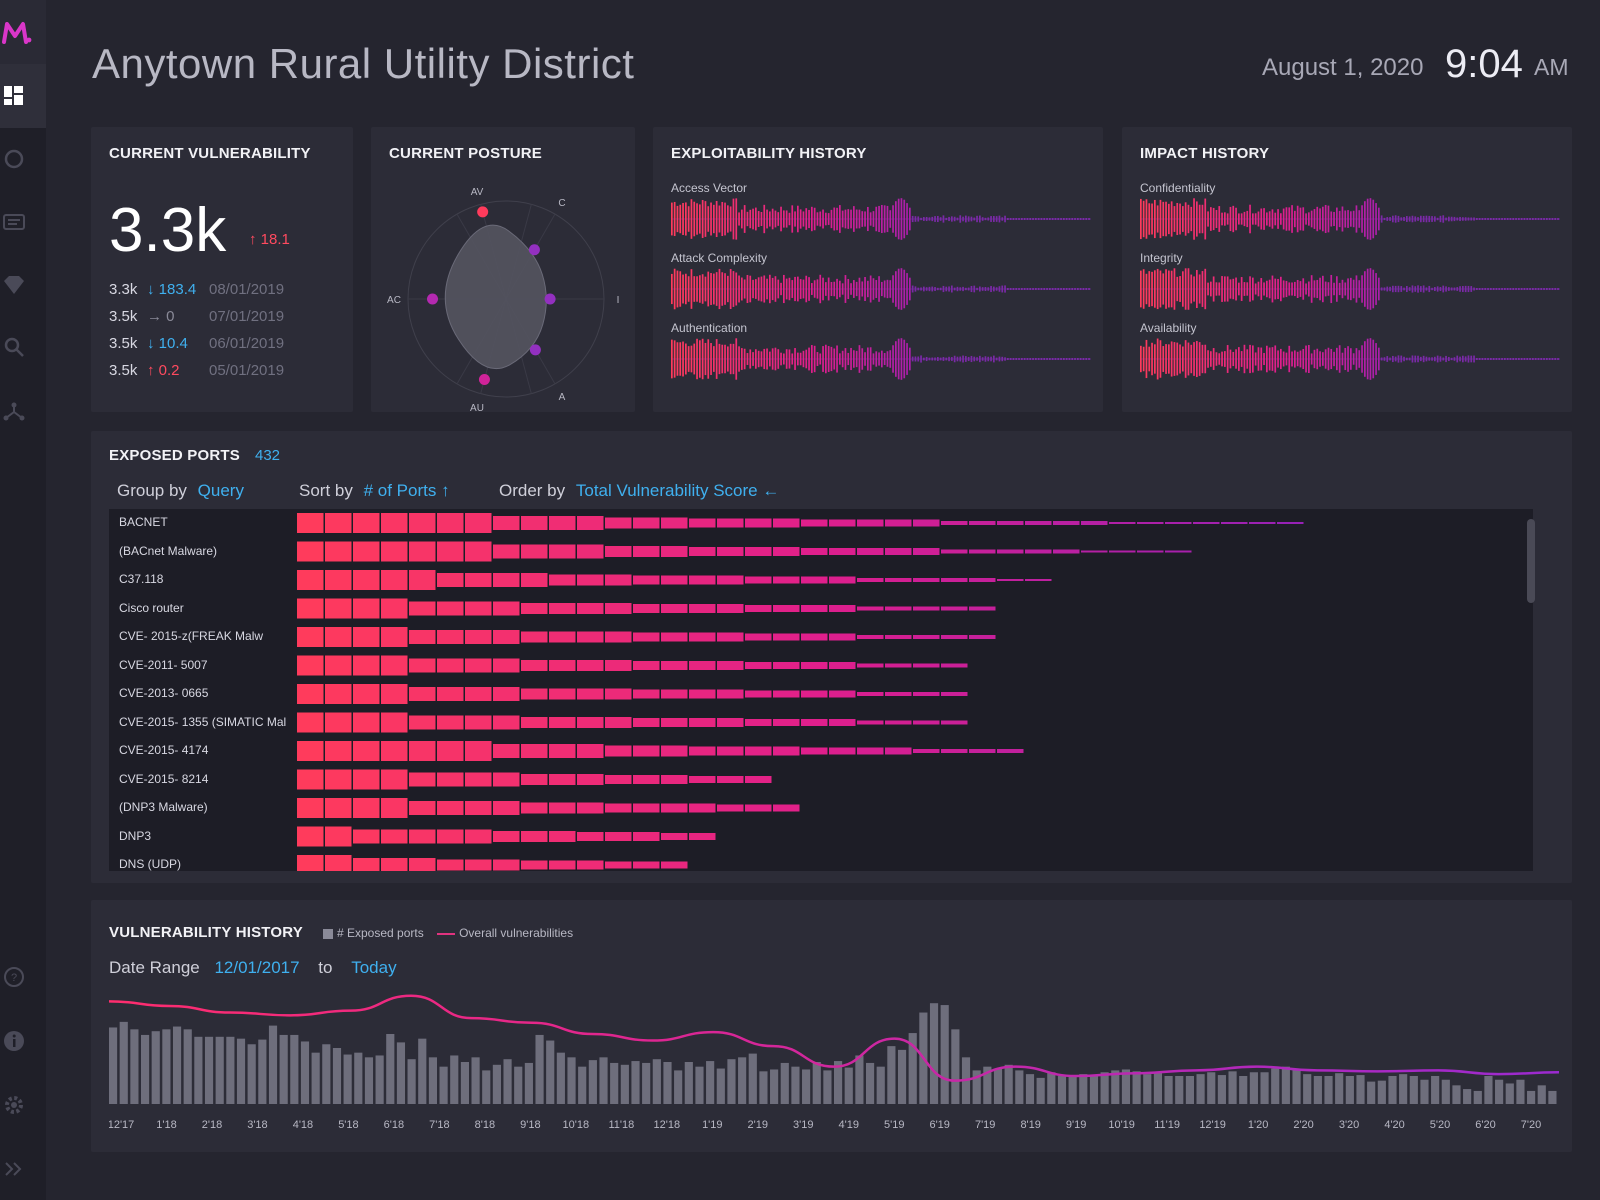 The width and height of the screenshot is (1600, 1200). What do you see at coordinates (23, 412) in the screenshot?
I see `nav-network` at bounding box center [23, 412].